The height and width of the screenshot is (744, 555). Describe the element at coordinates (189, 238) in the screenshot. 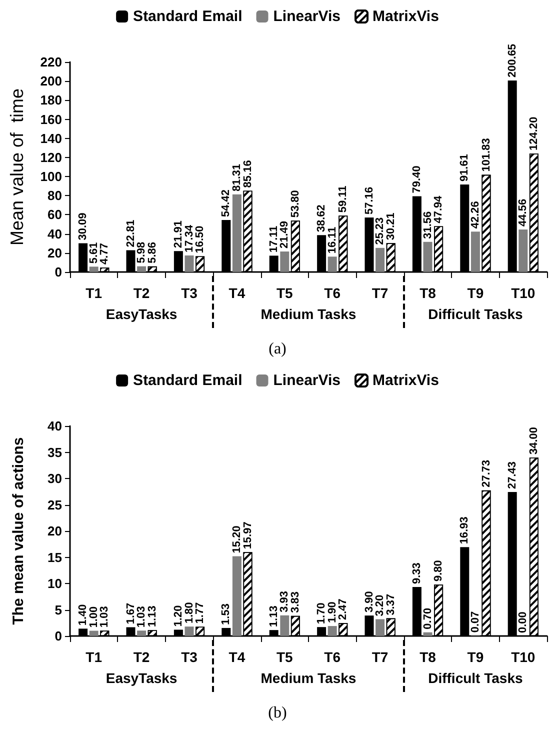

I see `data-label: 17.34` at that location.